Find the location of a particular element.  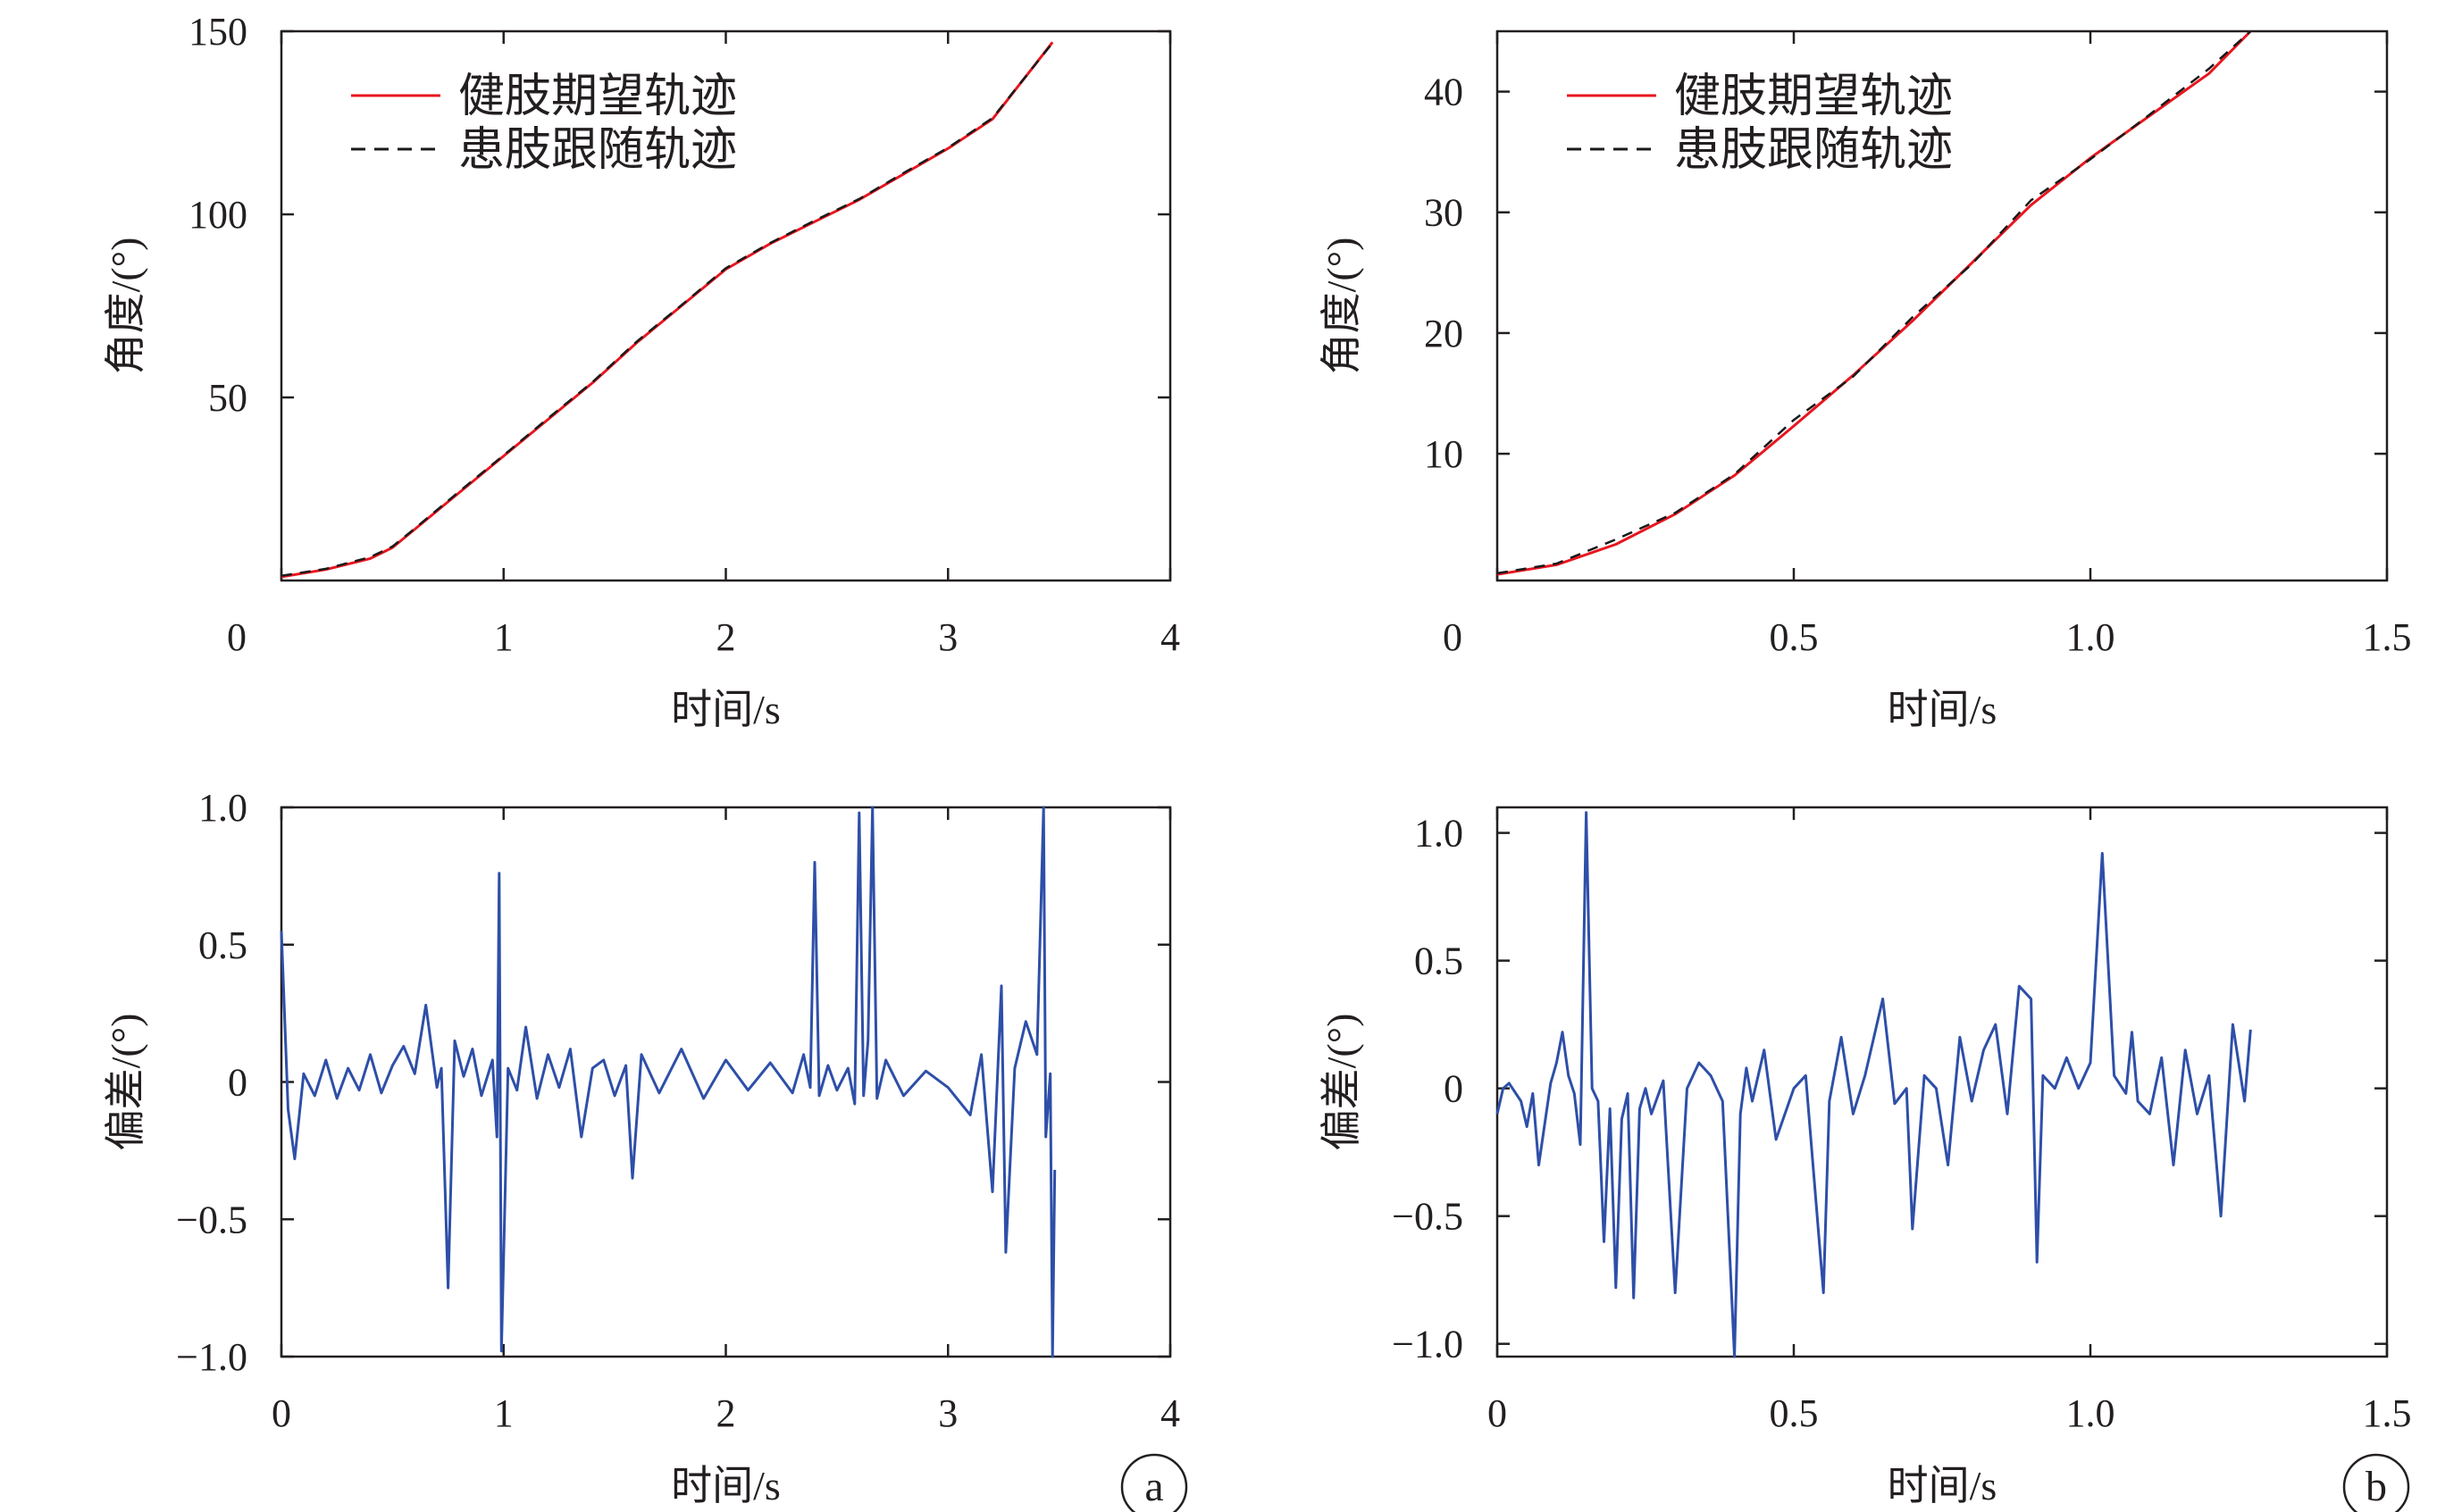

y-tick-label: 20 is located at coordinates (1443, 333).